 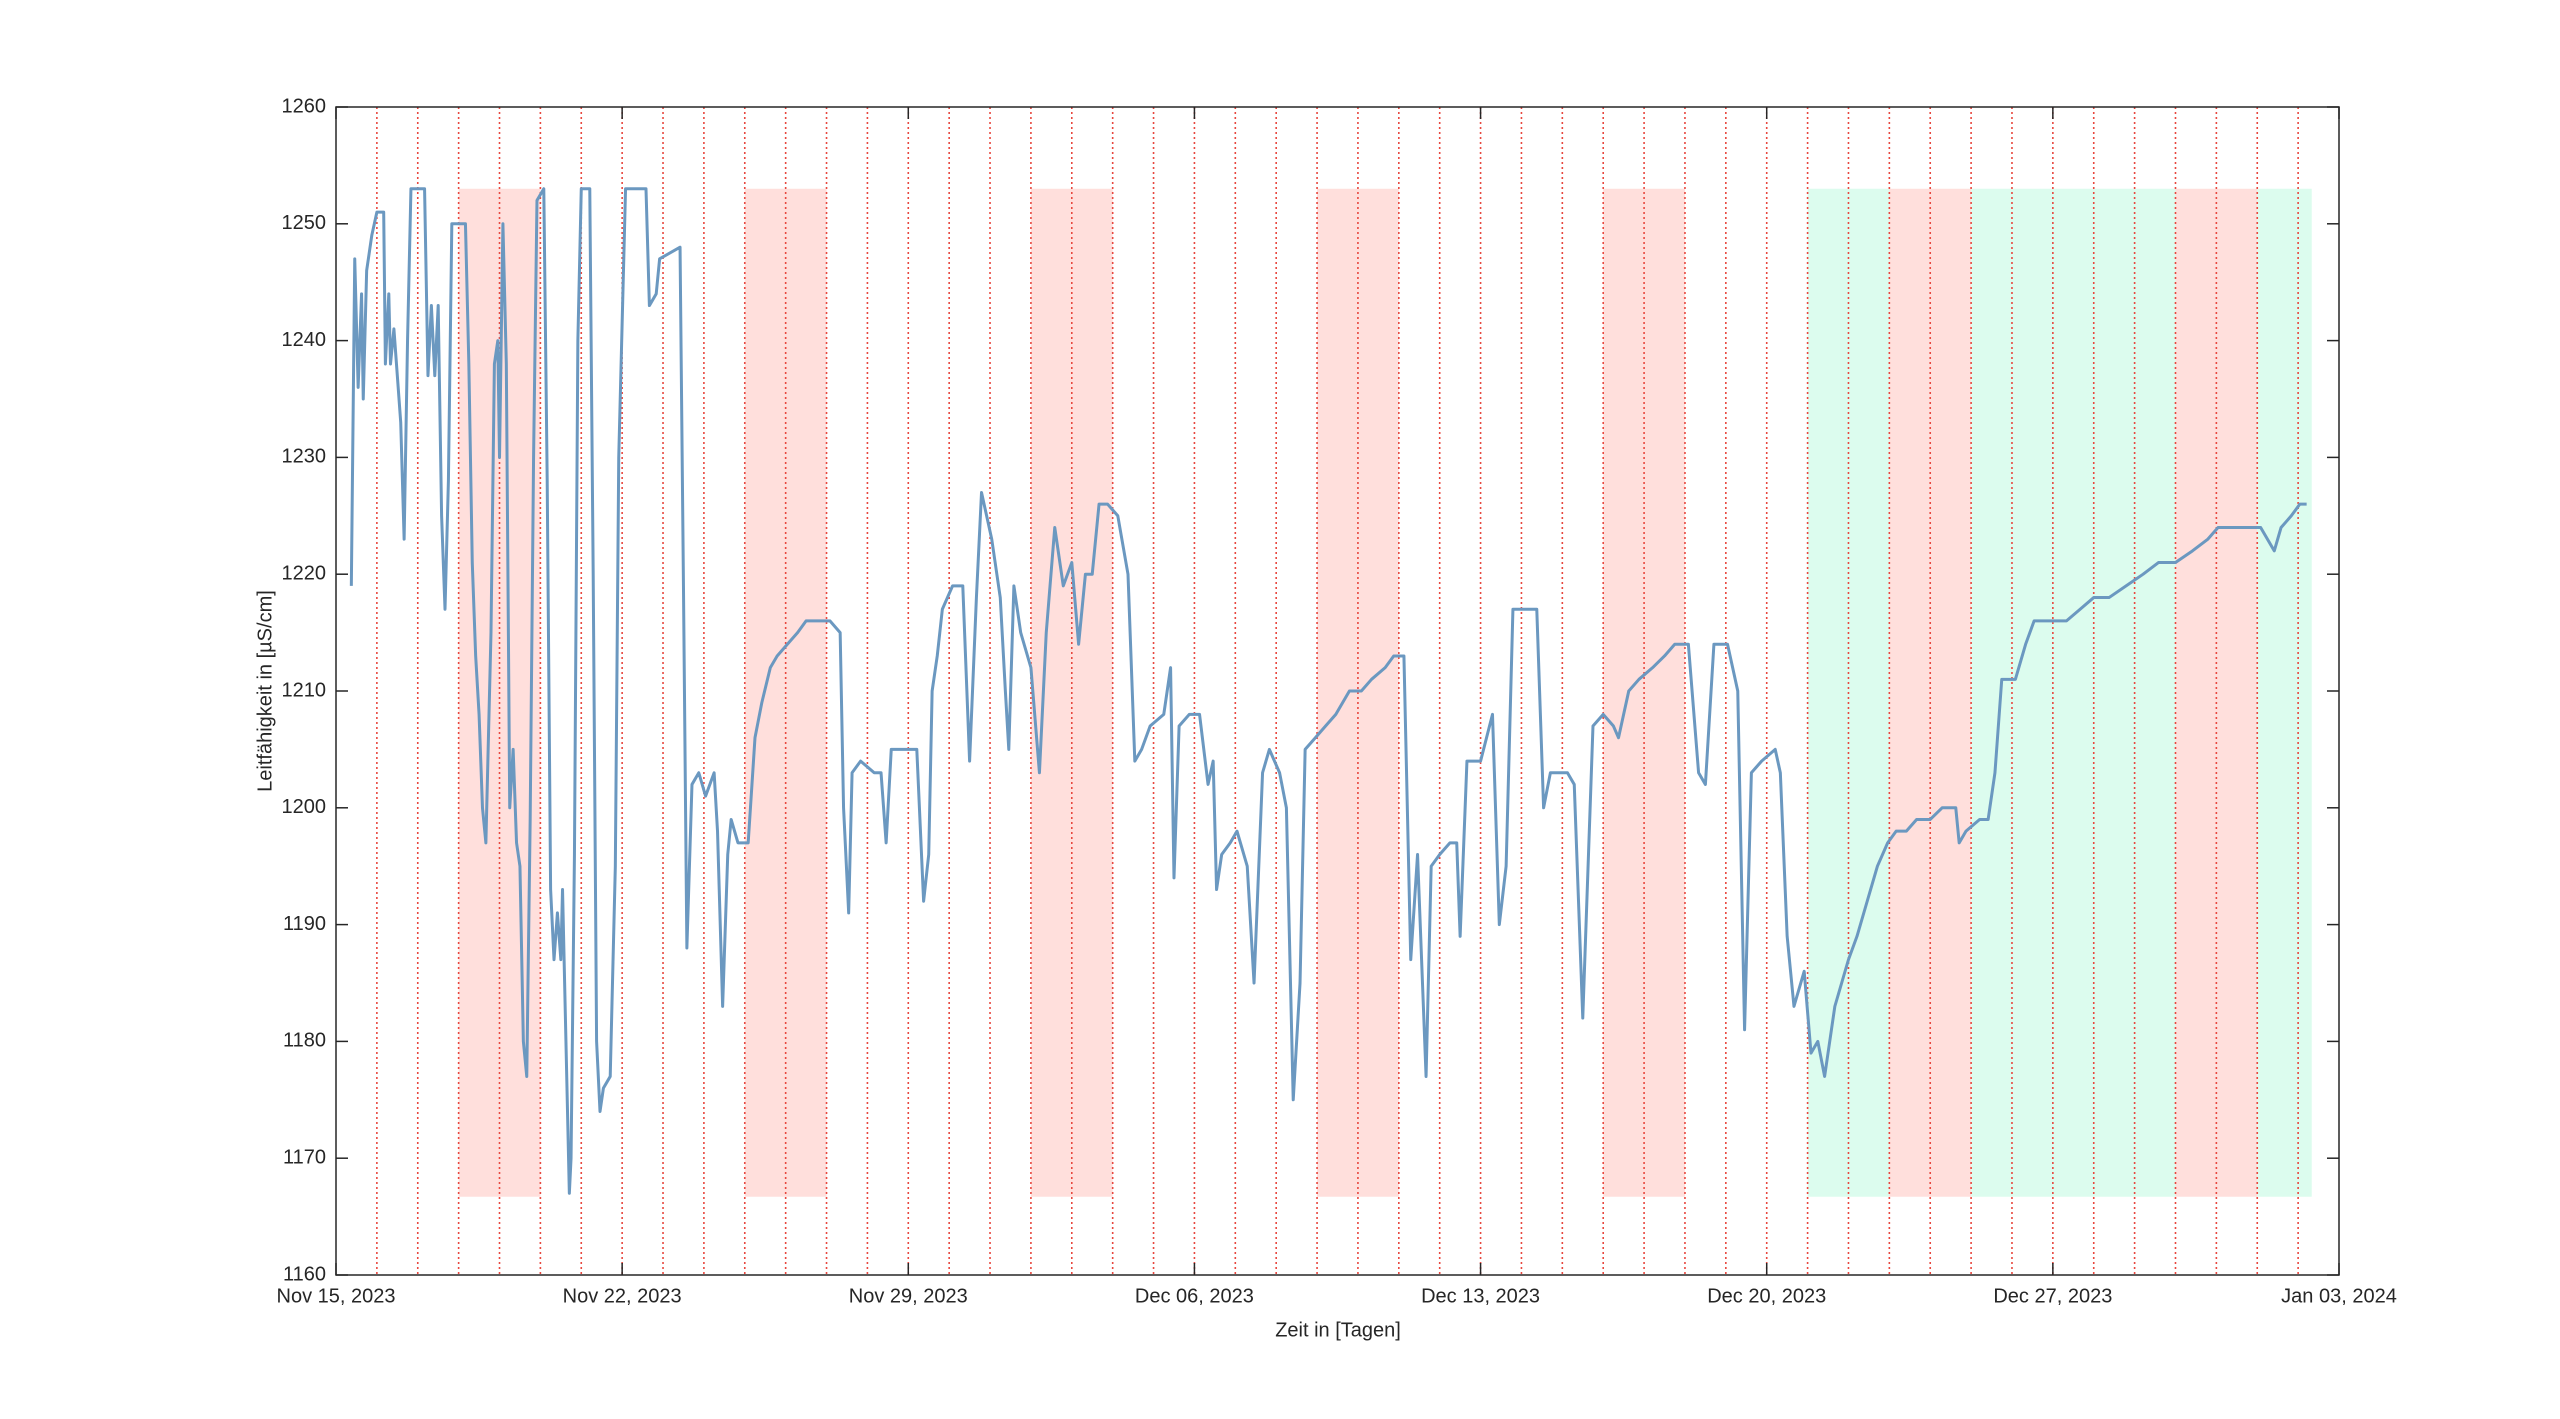 What do you see at coordinates (2052, 1296) in the screenshot?
I see `x-tick-label: Dec 27, 2023` at bounding box center [2052, 1296].